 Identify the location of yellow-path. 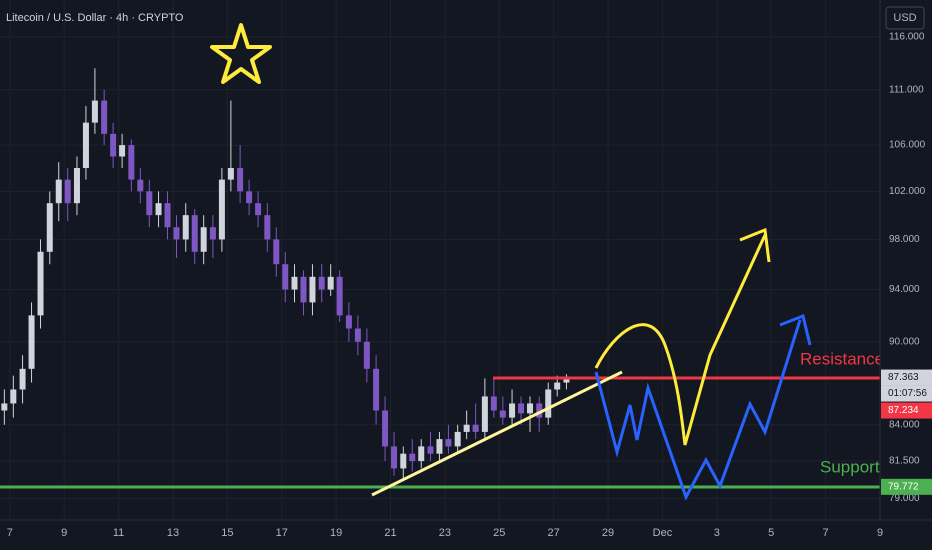
(680, 340).